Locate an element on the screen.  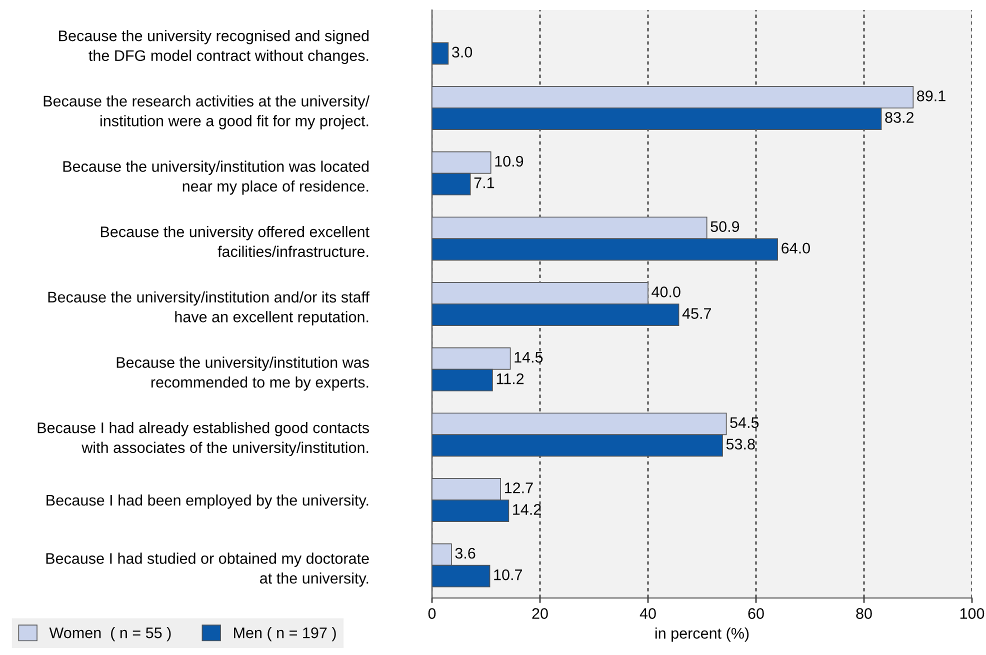
x-tick-label: 0 is located at coordinates (432, 613).